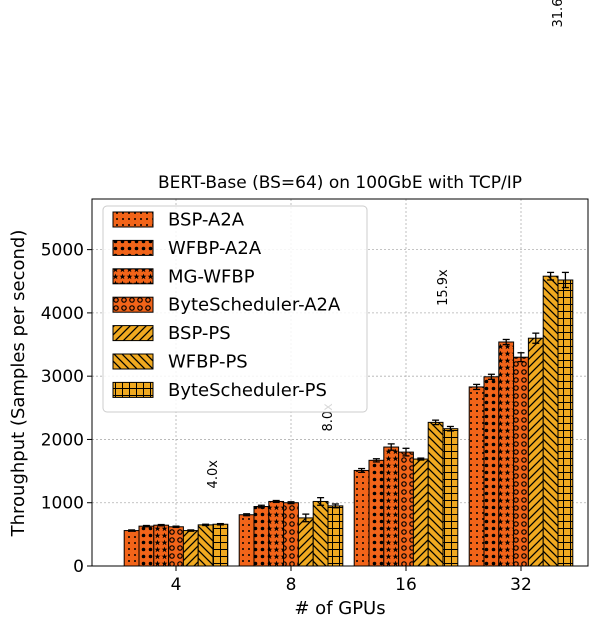 The image size is (599, 628). What do you see at coordinates (62, 251) in the screenshot?
I see `y-tick-label: 5000` at bounding box center [62, 251].